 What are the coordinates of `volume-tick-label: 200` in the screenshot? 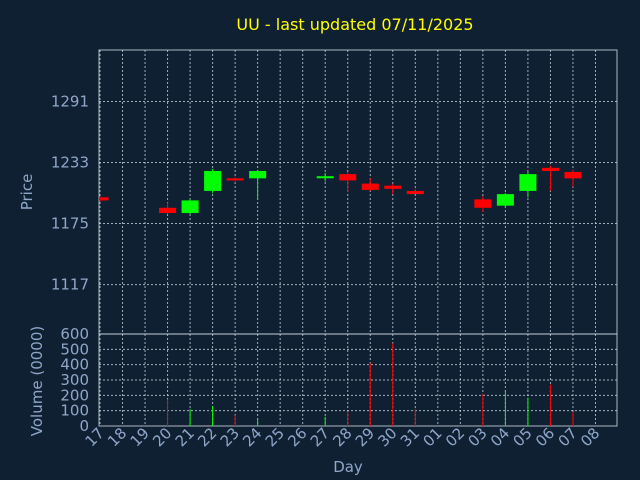 It's located at (74, 395).